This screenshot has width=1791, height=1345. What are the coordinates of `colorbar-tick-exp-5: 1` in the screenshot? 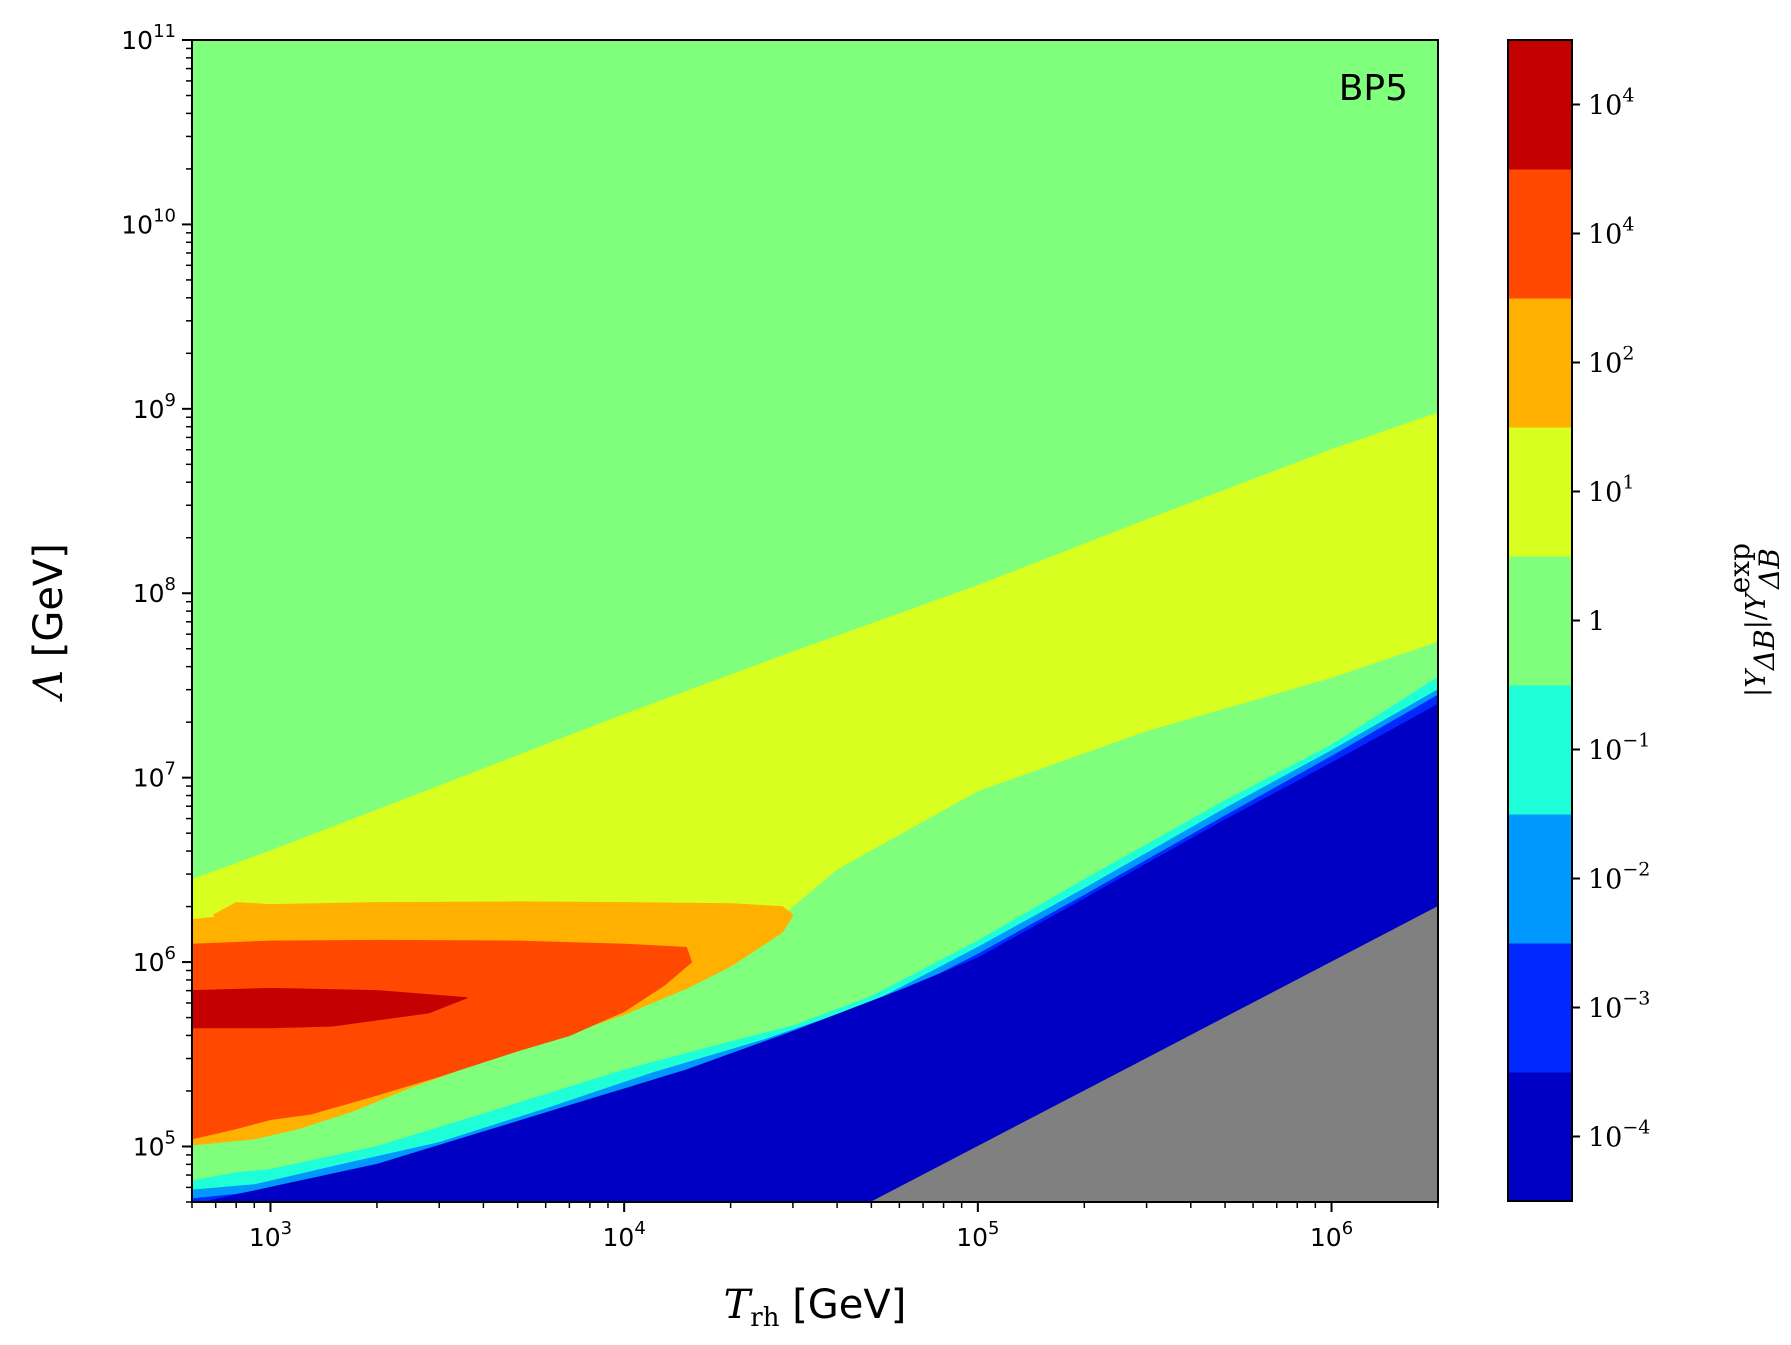 It's located at (1628, 483).